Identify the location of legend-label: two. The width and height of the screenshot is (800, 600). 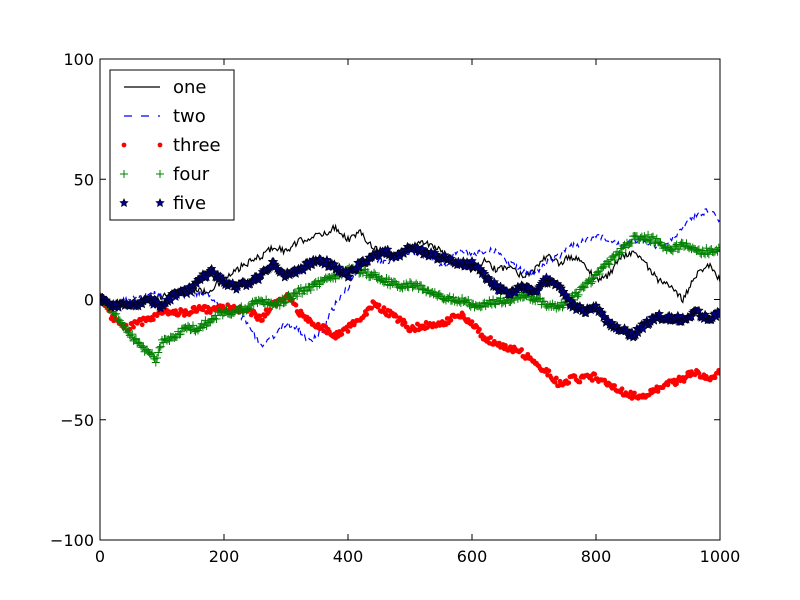
(189, 116).